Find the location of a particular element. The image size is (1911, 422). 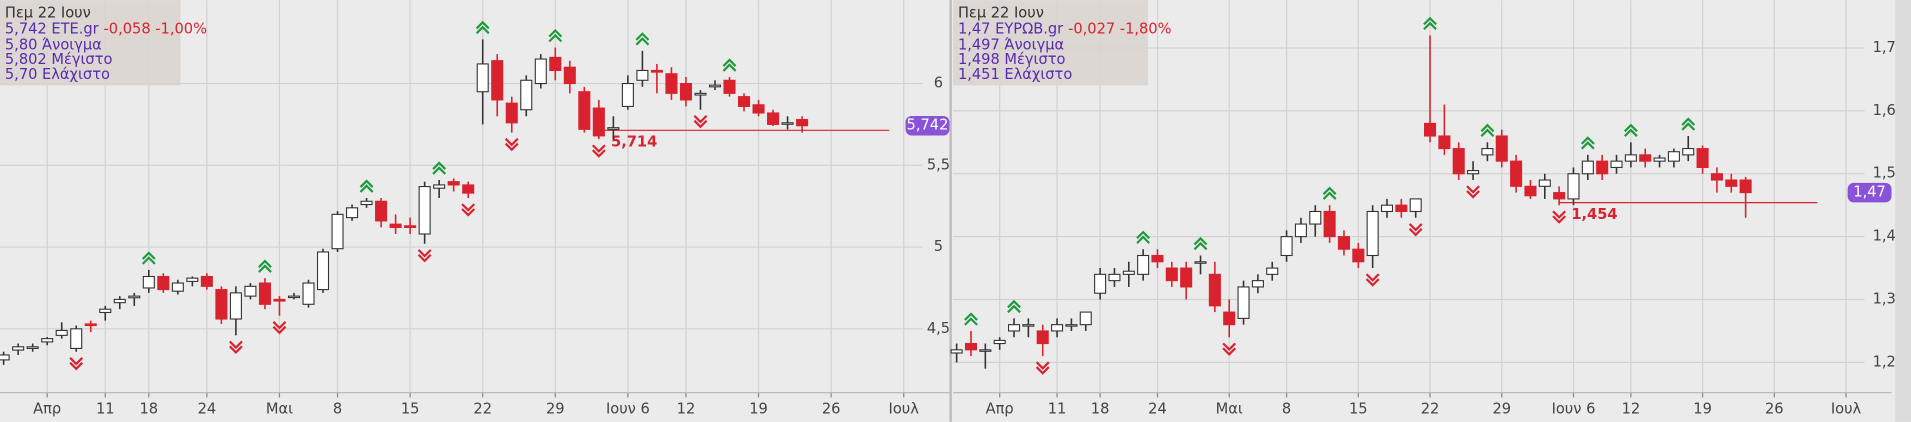

change: -0,027 -1,80% is located at coordinates (1120, 28).